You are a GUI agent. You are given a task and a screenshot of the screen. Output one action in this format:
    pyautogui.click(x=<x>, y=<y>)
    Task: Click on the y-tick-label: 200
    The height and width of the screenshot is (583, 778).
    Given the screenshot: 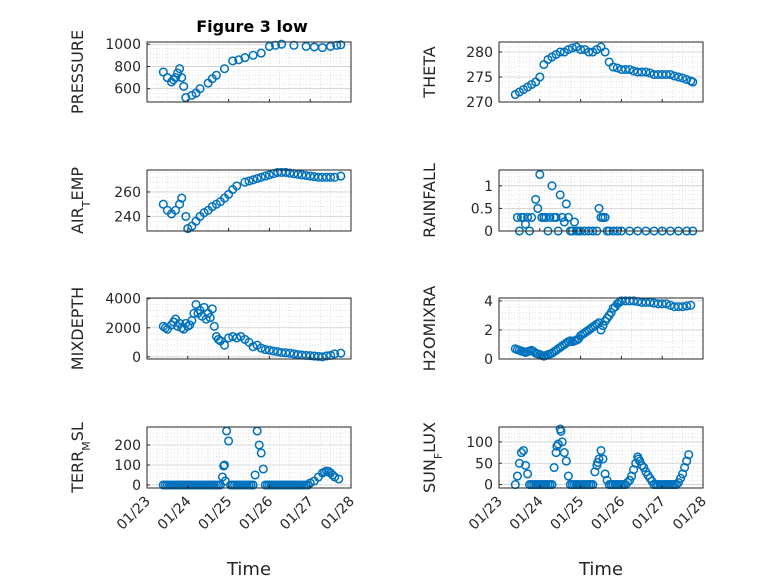 What is the action you would take?
    pyautogui.click(x=127, y=446)
    